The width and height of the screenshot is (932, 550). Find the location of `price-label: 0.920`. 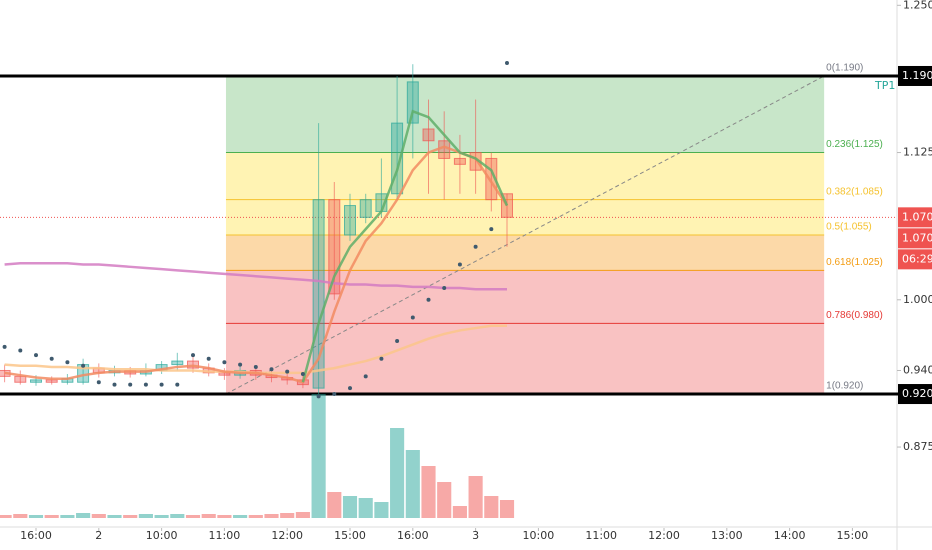

price-label: 0.920 is located at coordinates (917, 393).